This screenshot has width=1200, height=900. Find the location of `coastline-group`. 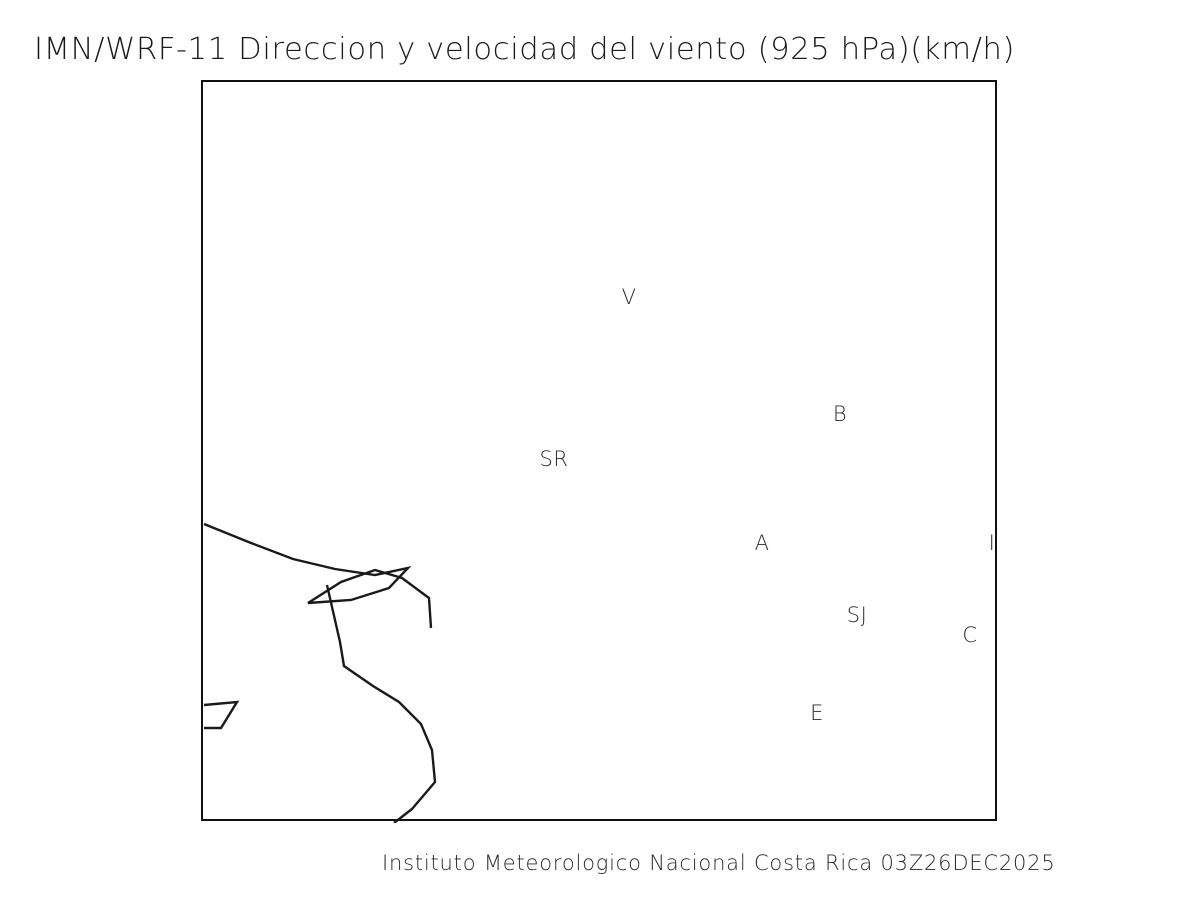

coastline-group is located at coordinates (320, 672).